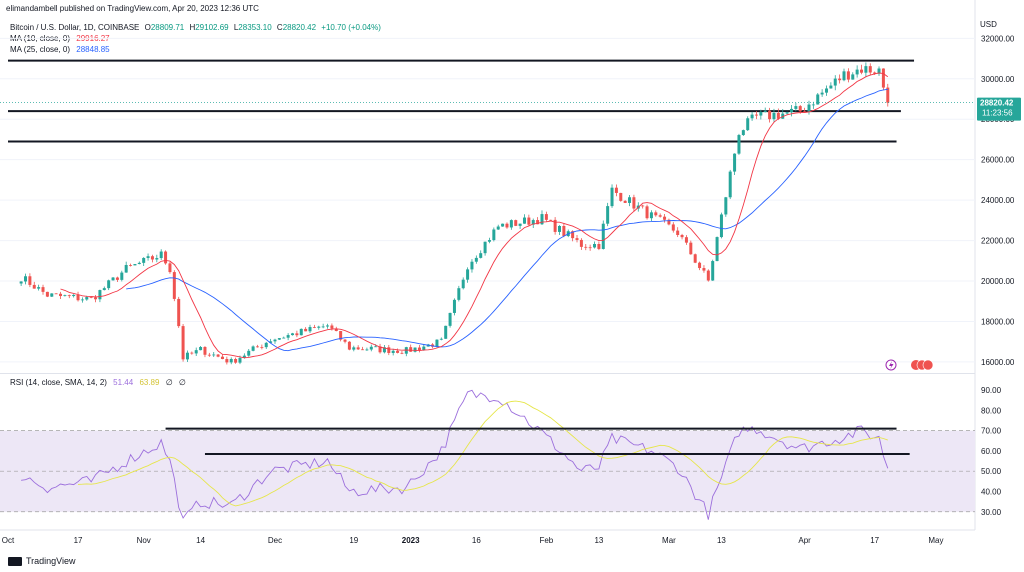 The height and width of the screenshot is (572, 1024). What do you see at coordinates (991, 512) in the screenshot?
I see `rsi-tick-label: 30.00` at bounding box center [991, 512].